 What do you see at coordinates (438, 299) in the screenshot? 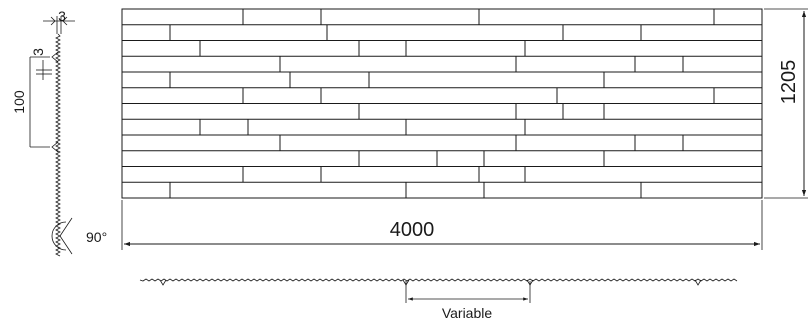
I see `edge-profile: Variable` at bounding box center [438, 299].